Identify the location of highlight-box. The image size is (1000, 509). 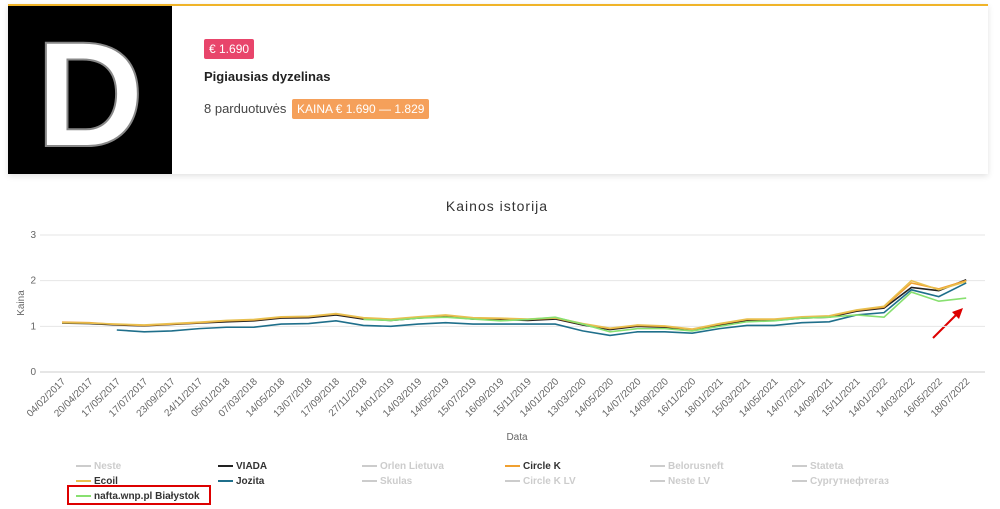
(139, 495).